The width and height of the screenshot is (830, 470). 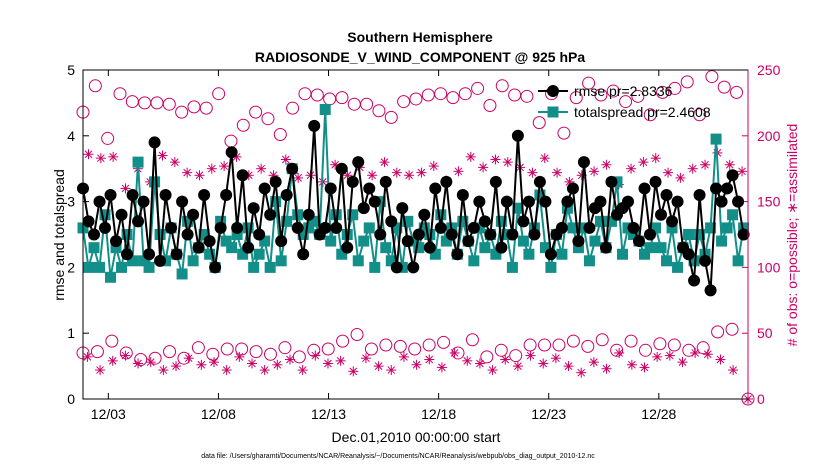 I want to click on y-tick-left-label: 4, so click(x=71, y=136).